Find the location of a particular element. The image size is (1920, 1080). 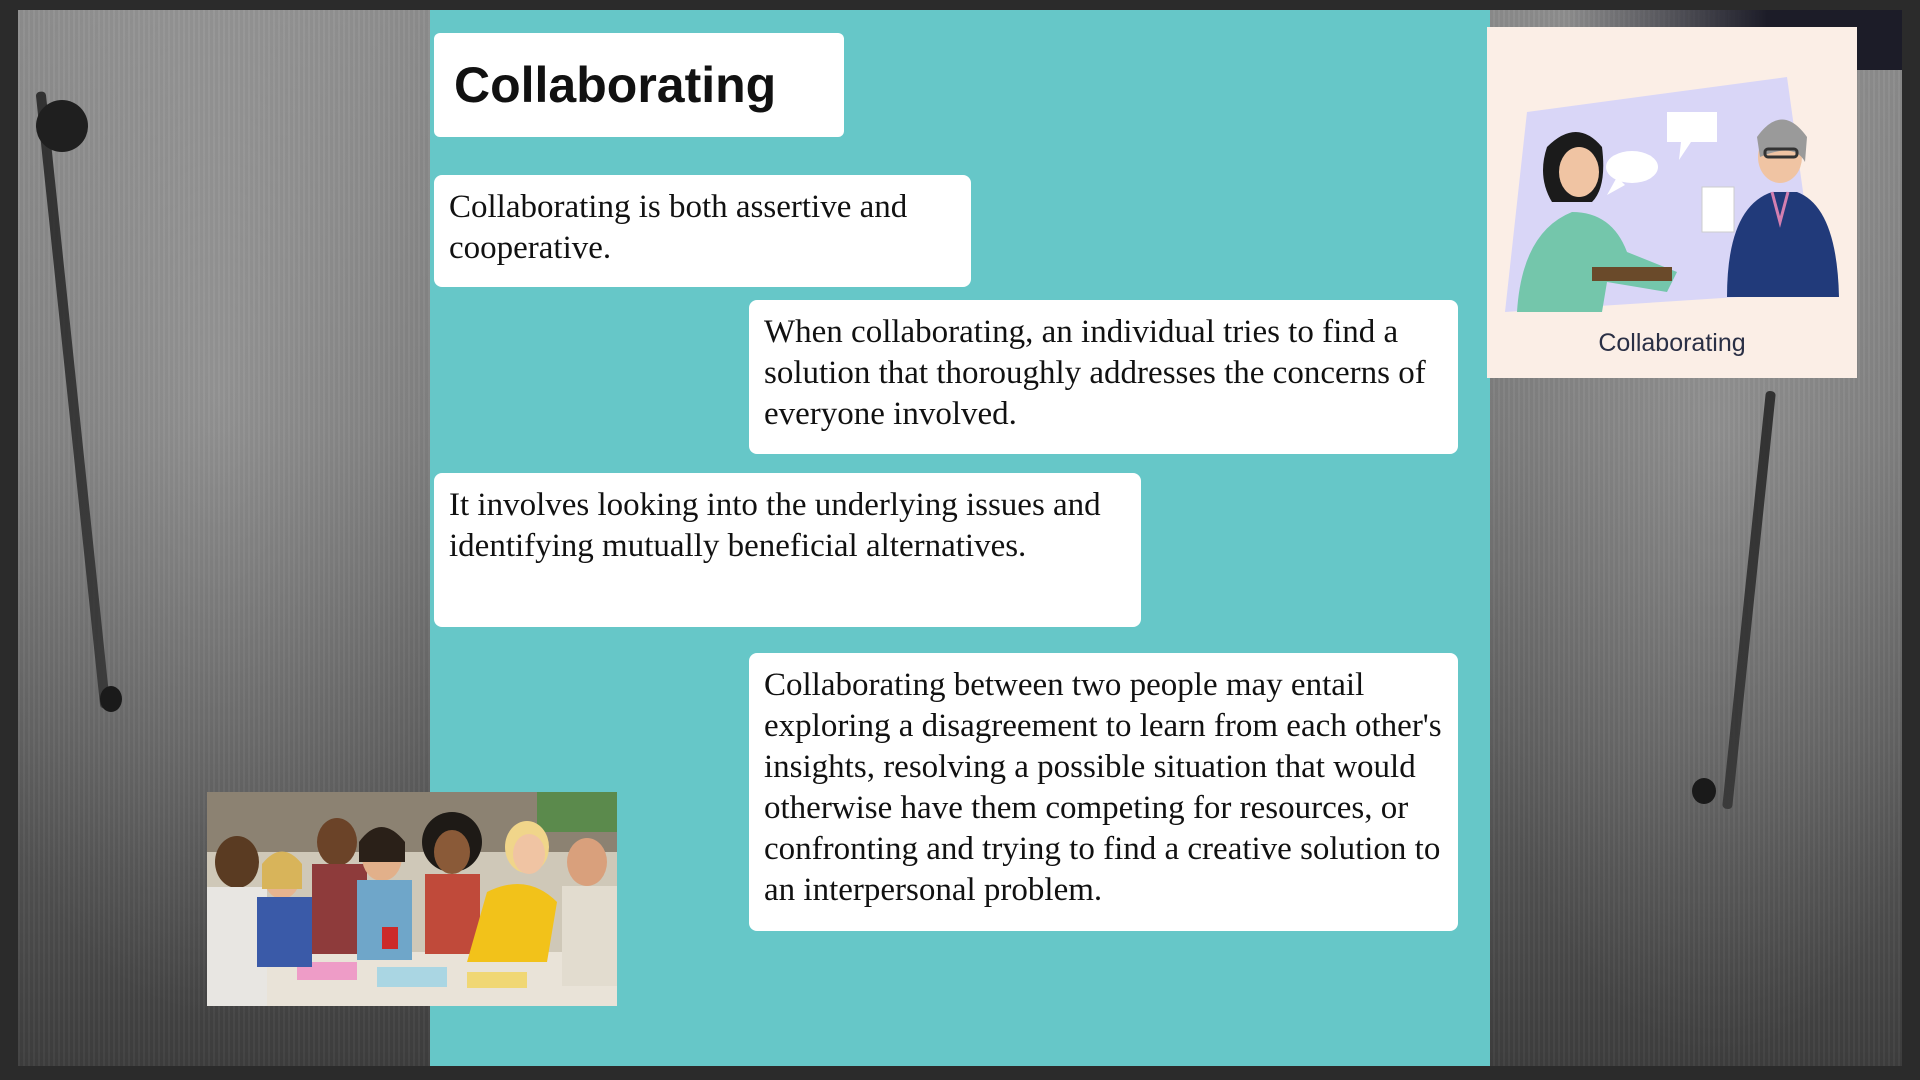

background-knob is located at coordinates (62, 126).